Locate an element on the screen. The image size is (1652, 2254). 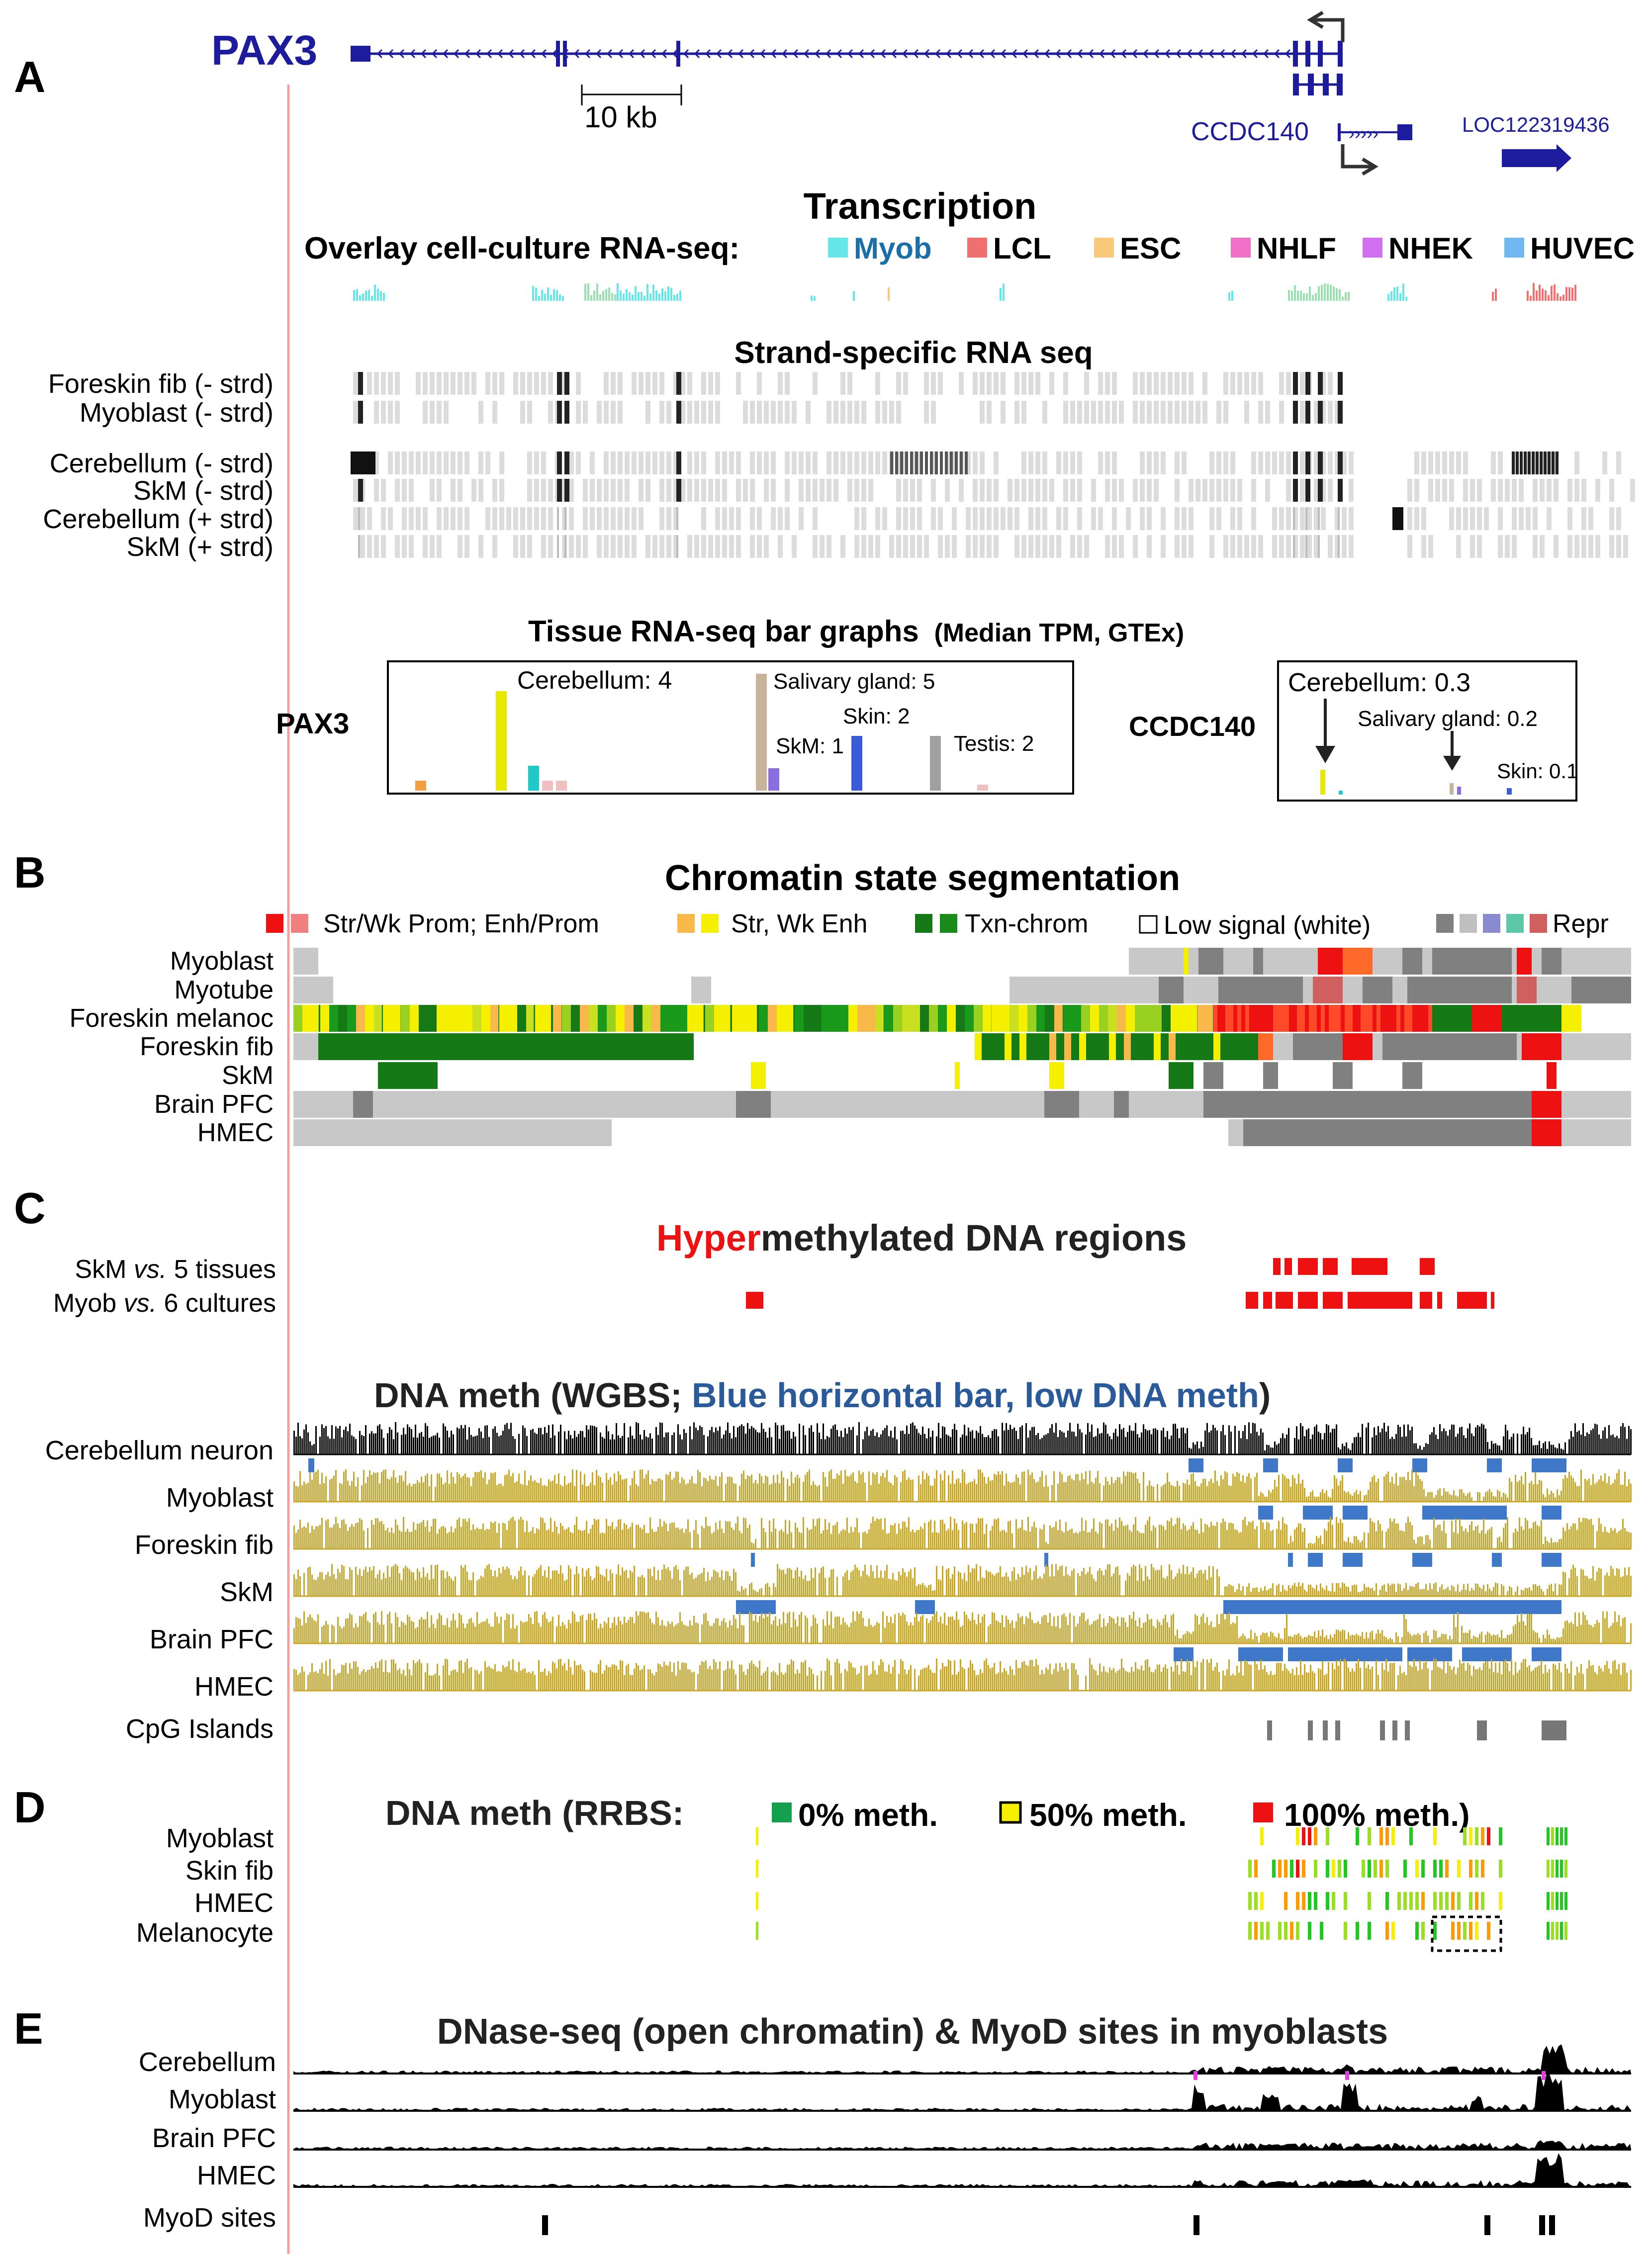
panel-letter-a: A is located at coordinates (30, 76).